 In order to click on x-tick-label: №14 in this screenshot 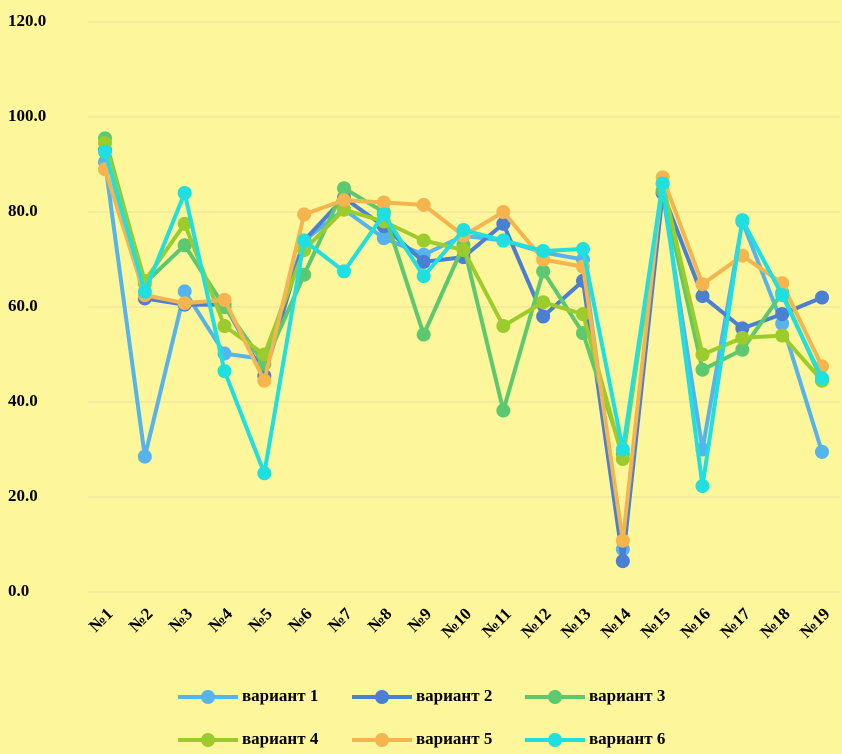, I will do `click(616, 623)`.